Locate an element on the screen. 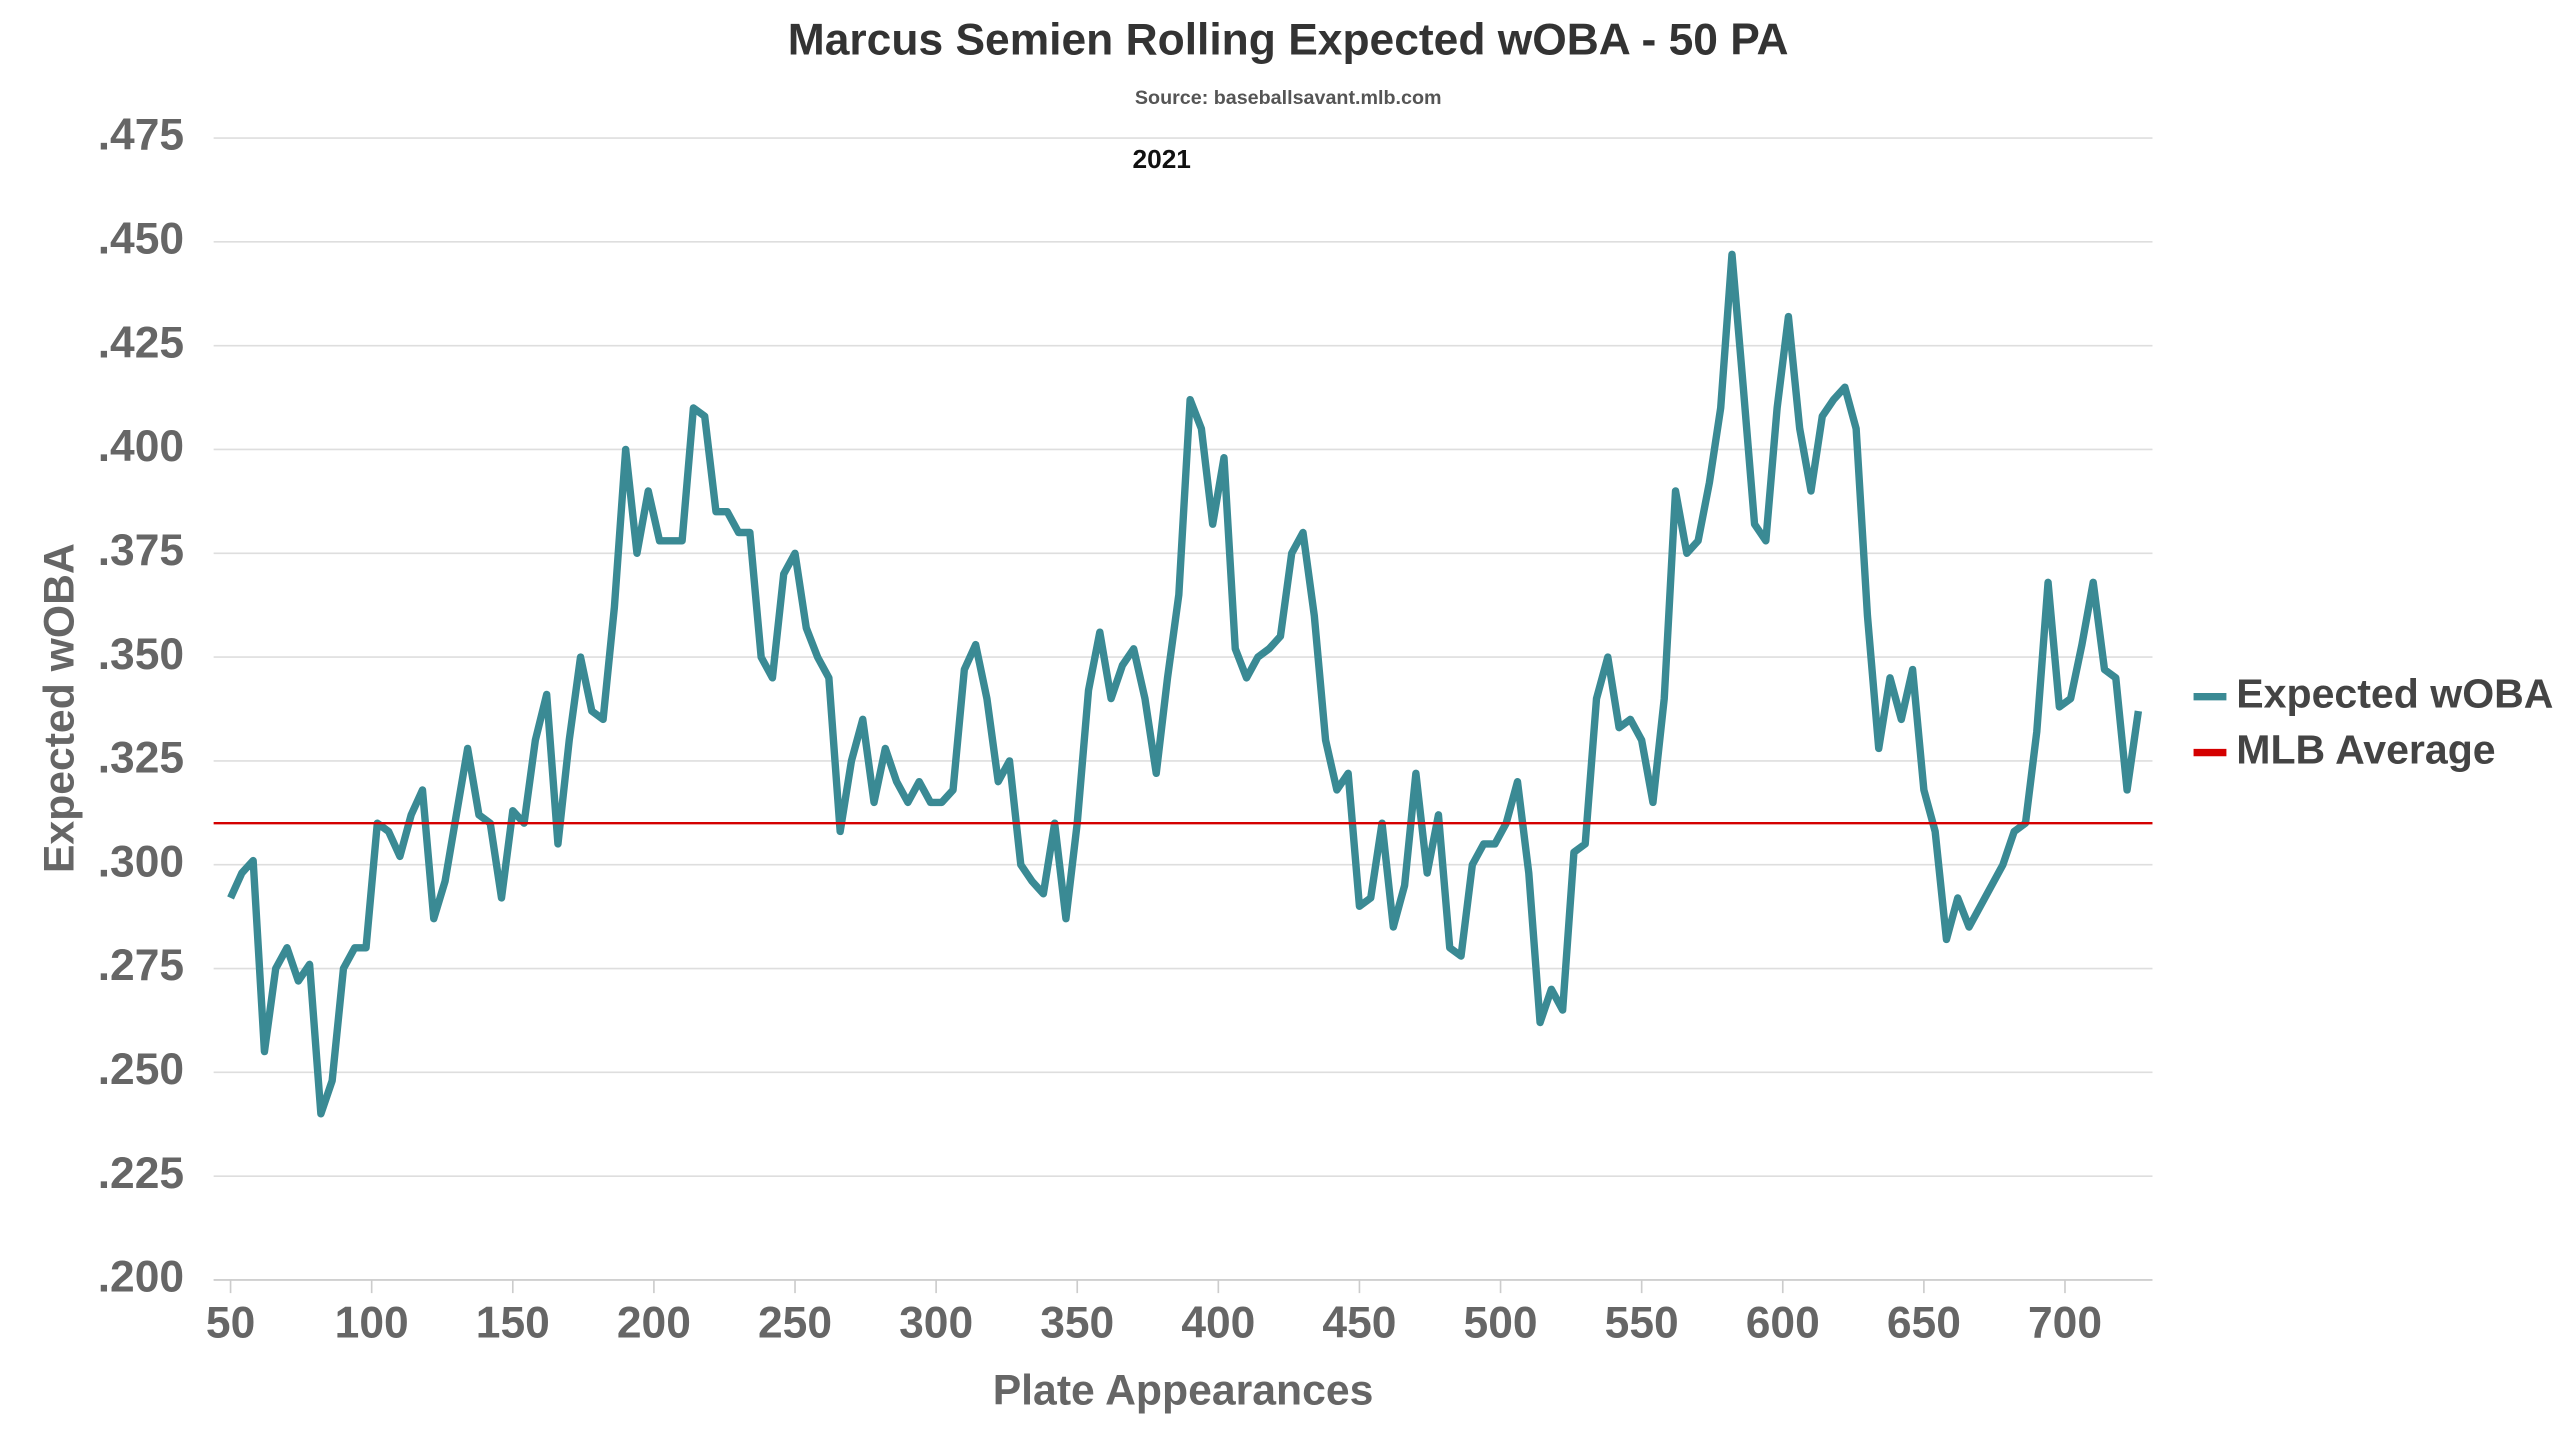 This screenshot has width=2560, height=1440. x-tick-label: 300 is located at coordinates (936, 1323).